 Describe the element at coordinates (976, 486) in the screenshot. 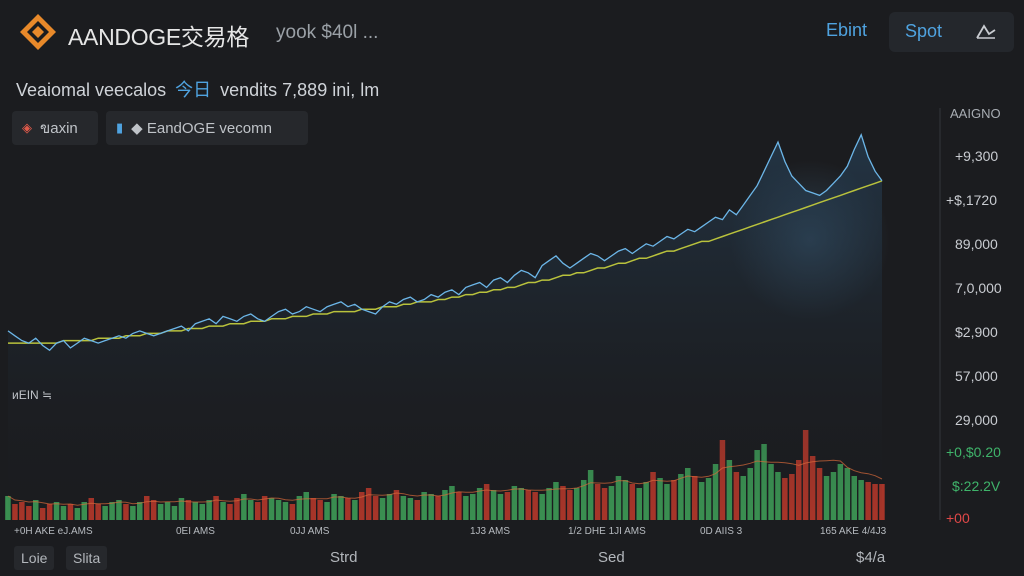

I see `y-tick-label: $:22.2V` at that location.